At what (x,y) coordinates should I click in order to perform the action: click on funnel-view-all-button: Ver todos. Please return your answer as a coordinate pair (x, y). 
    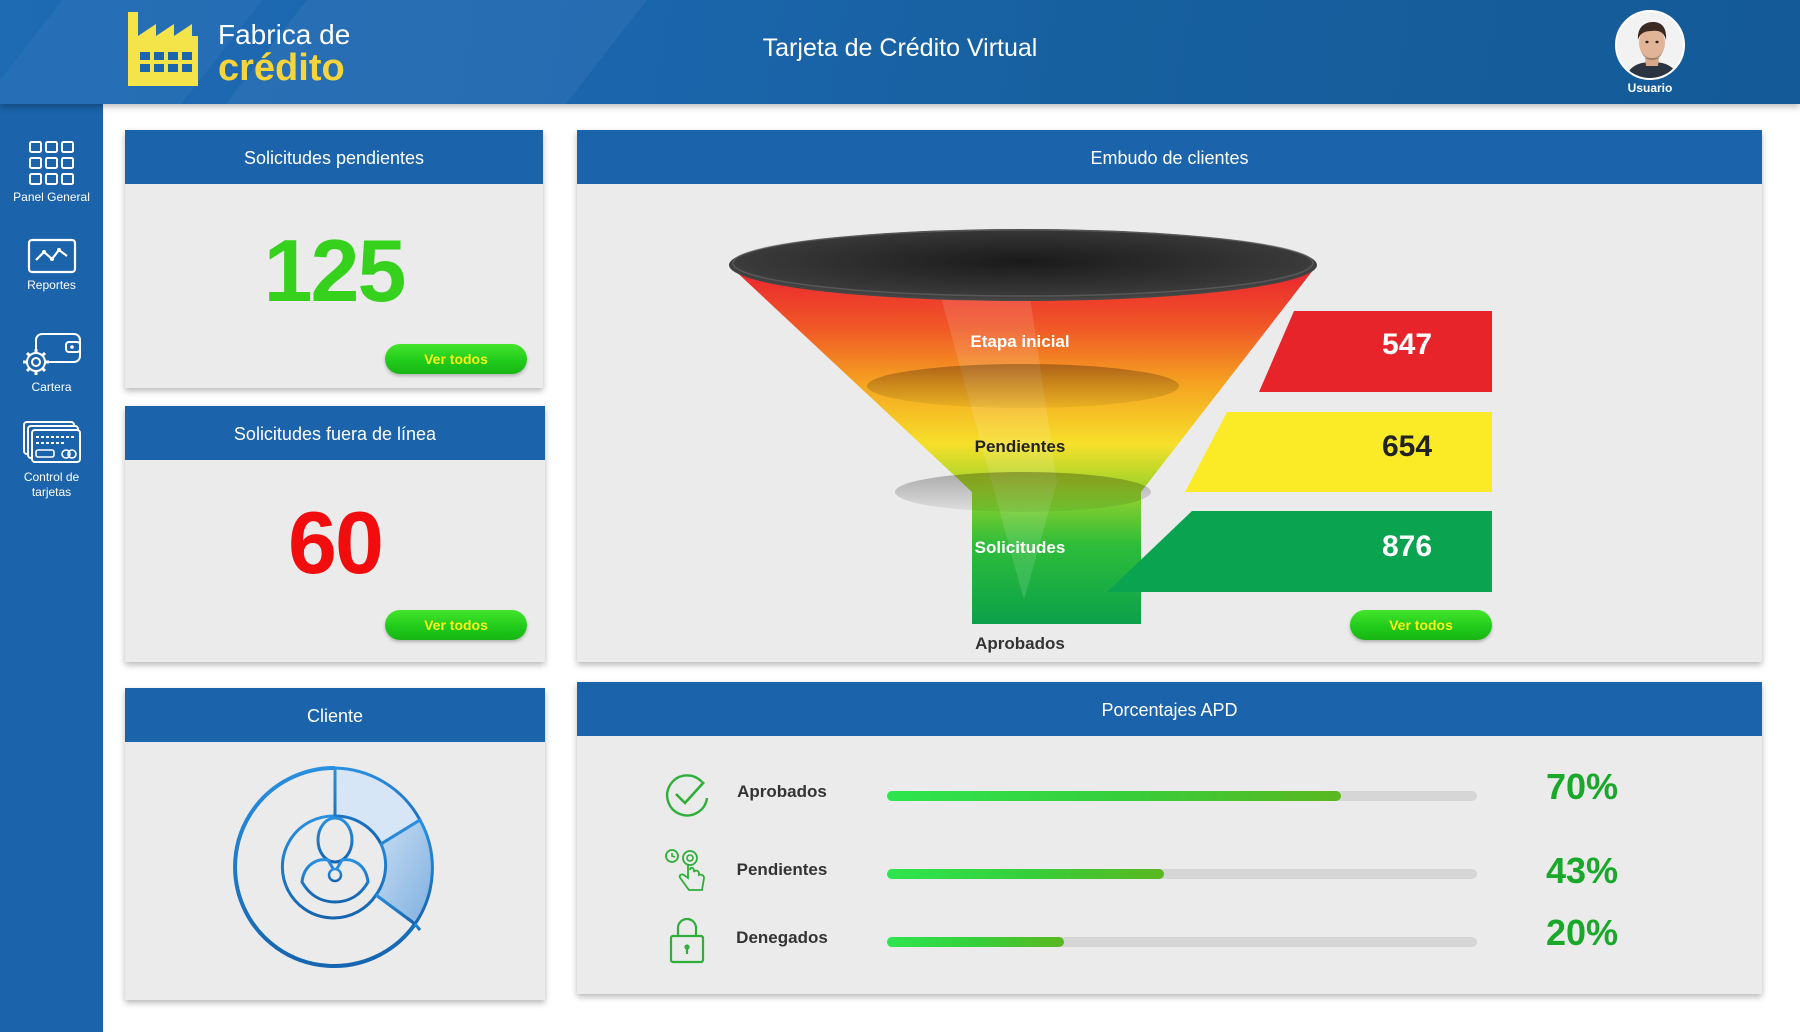
    Looking at the image, I should click on (1421, 625).